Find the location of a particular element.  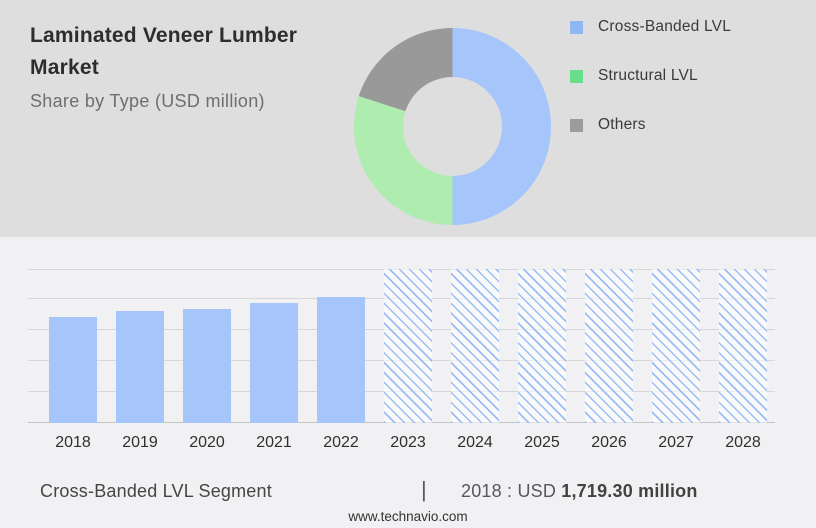

bar-column-2026: 2026 is located at coordinates (609, 360).